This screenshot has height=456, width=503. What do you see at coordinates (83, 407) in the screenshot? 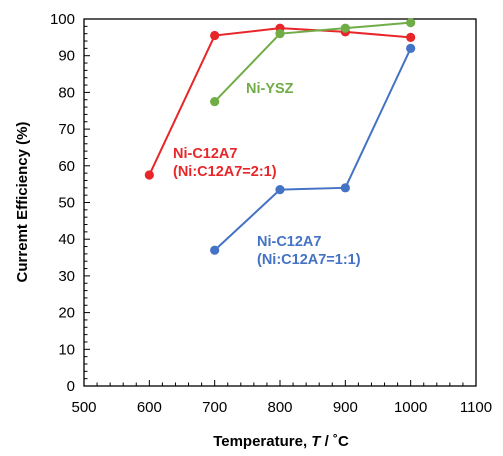
I see `x-tick-label: 500` at bounding box center [83, 407].